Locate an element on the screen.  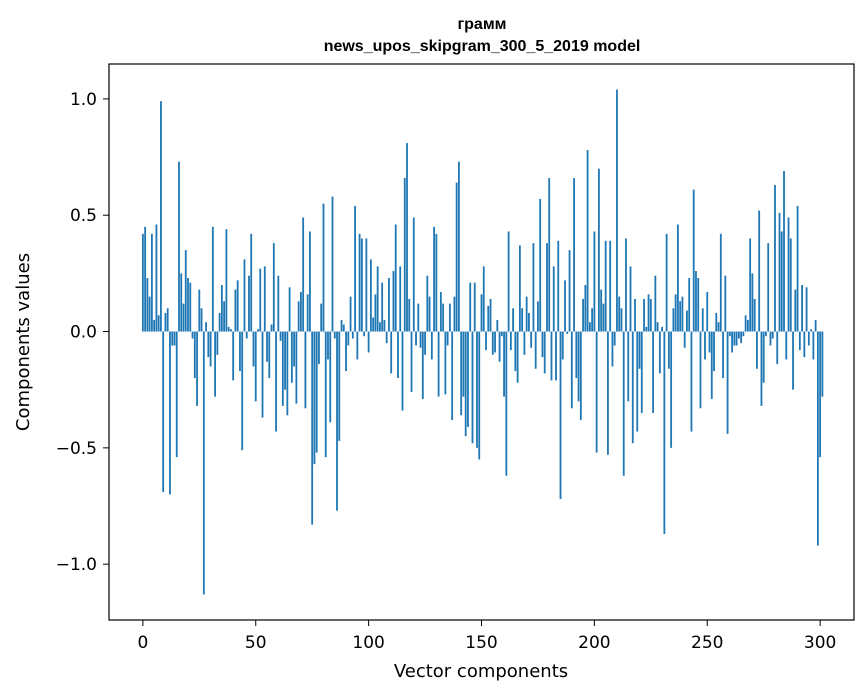
y-tick-label: 0.0 is located at coordinates (83, 333).